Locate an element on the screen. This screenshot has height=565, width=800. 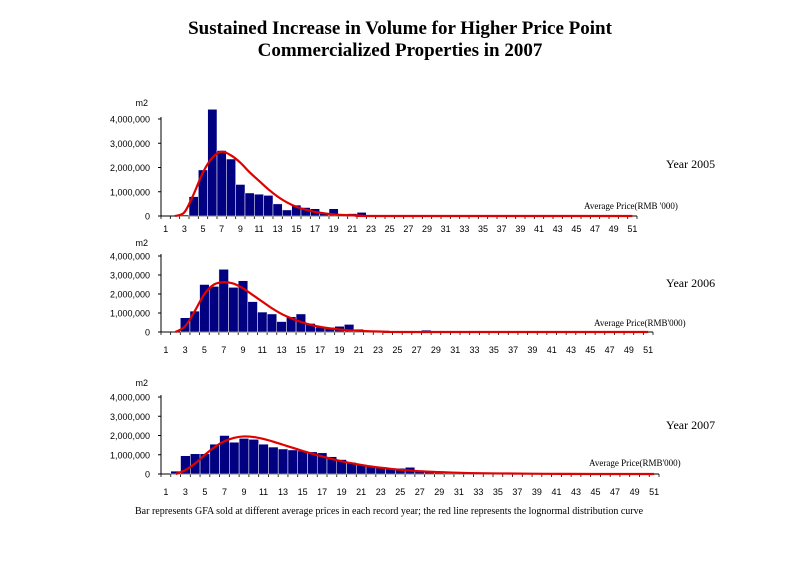
panel-year-label: Year 2007 is located at coordinates (690, 425).